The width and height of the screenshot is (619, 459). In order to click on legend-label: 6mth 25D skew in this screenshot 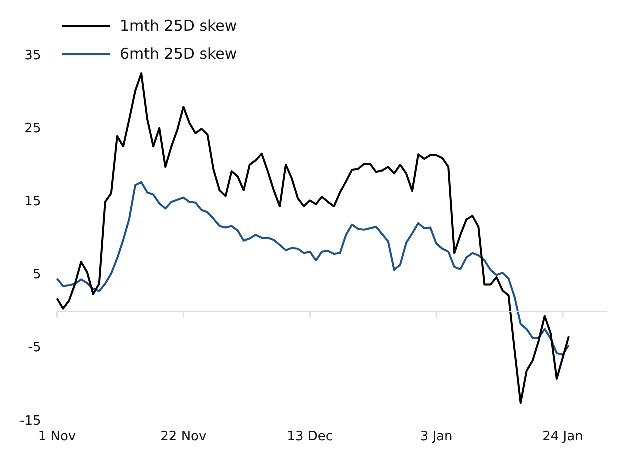, I will do `click(179, 54)`.